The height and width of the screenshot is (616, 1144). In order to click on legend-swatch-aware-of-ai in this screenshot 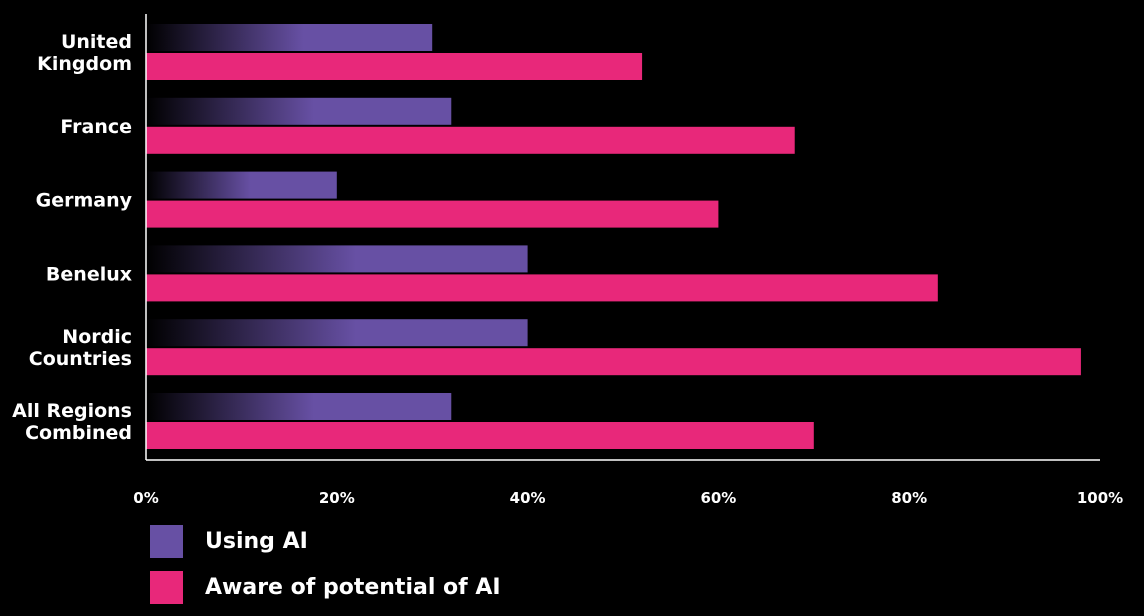, I will do `click(166, 587)`.